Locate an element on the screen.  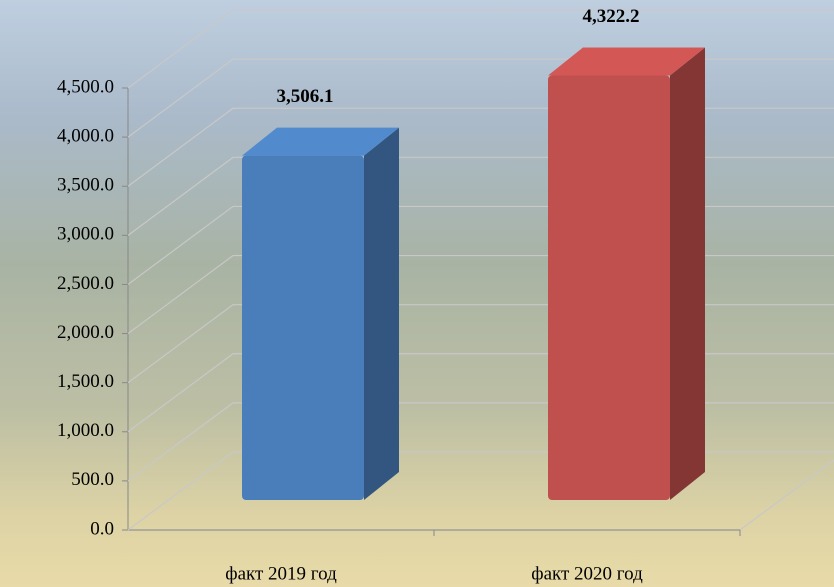
y-tick-label: 0.0 is located at coordinates (102, 528).